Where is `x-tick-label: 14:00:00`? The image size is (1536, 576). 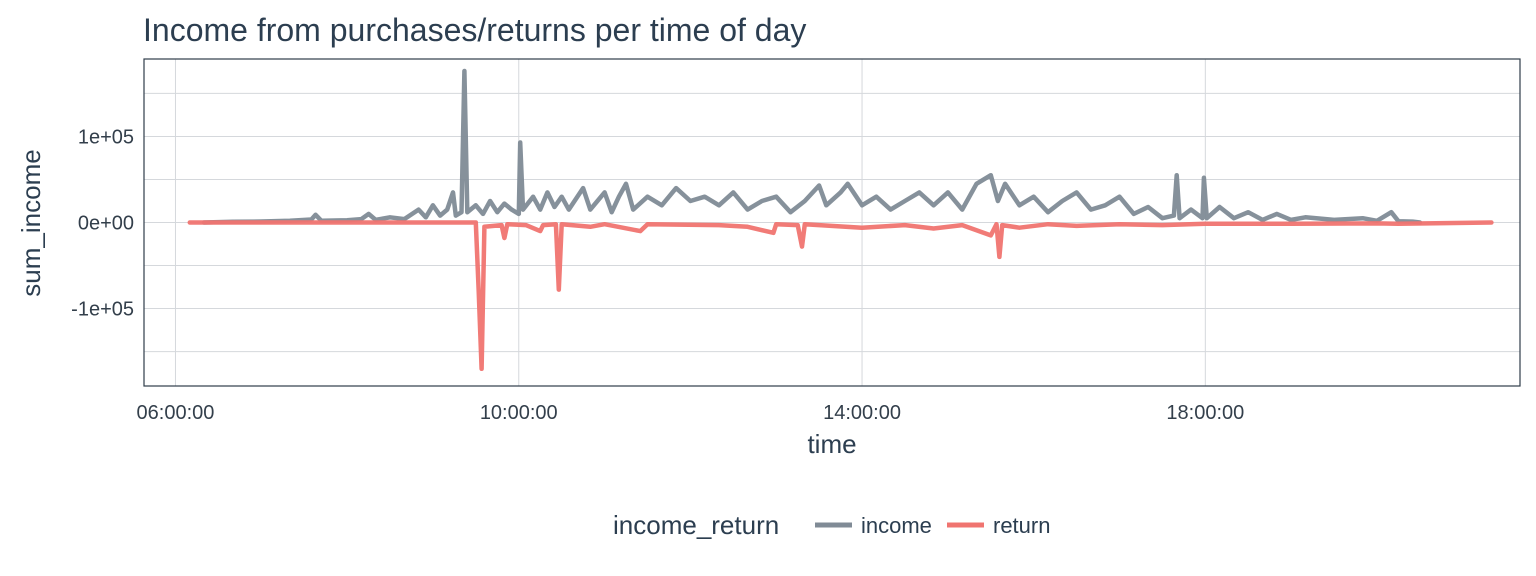
x-tick-label: 14:00:00 is located at coordinates (862, 413).